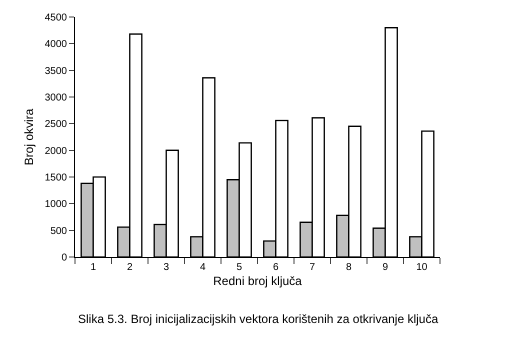 The height and width of the screenshot is (337, 510). I want to click on x-tick-label: 2, so click(129, 267).